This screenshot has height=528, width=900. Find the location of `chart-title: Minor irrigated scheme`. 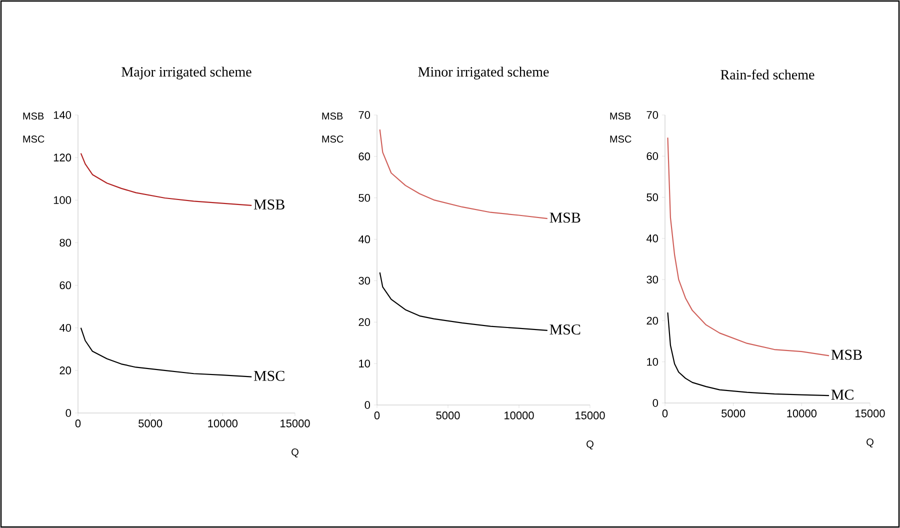

chart-title: Minor irrigated scheme is located at coordinates (483, 73).